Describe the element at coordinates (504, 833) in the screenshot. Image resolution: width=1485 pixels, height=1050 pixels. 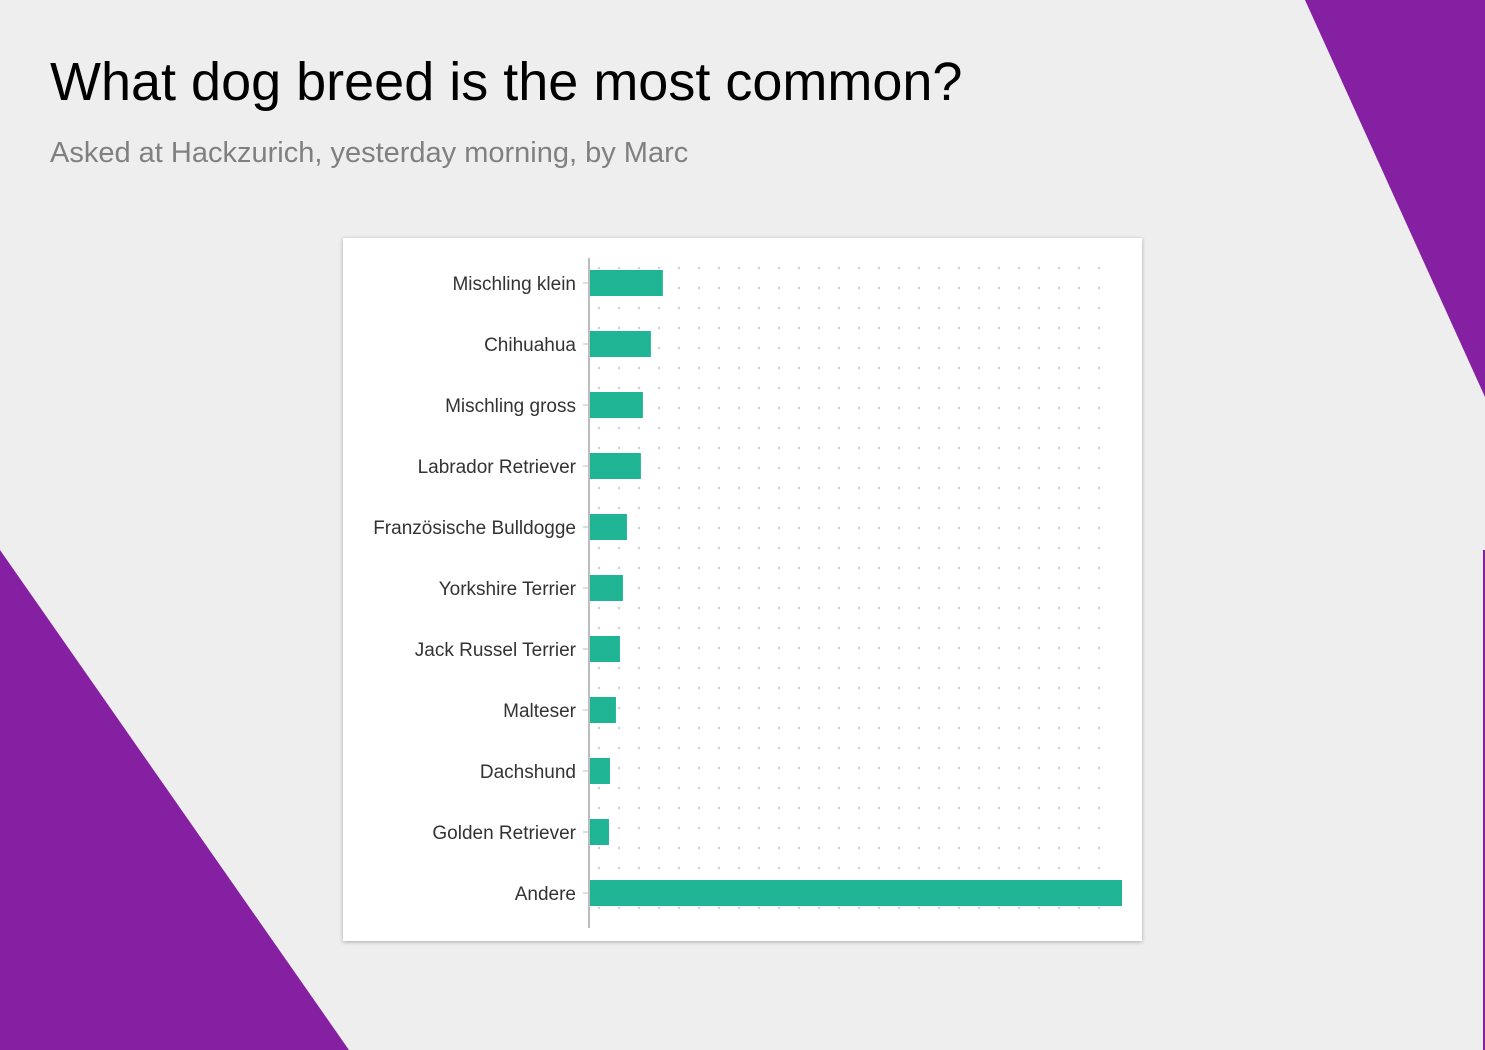
I see `category-label: Golden Retriever` at that location.